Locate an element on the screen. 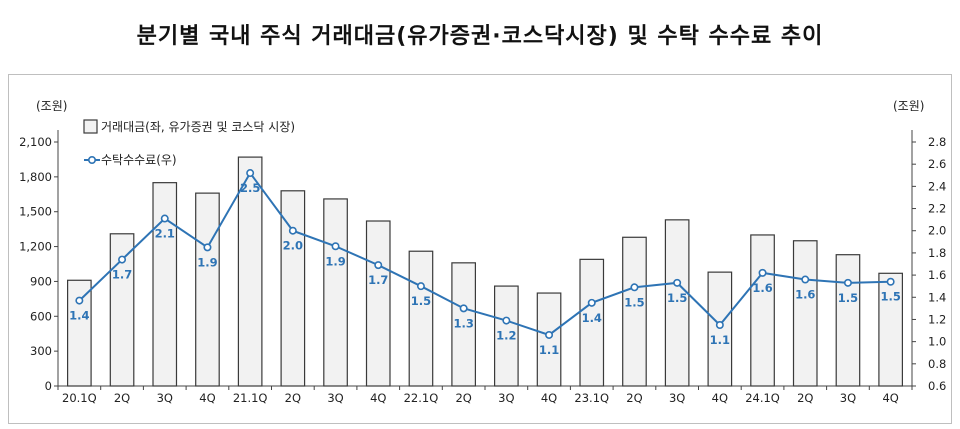  fee-data-label: 2.1 is located at coordinates (165, 234).